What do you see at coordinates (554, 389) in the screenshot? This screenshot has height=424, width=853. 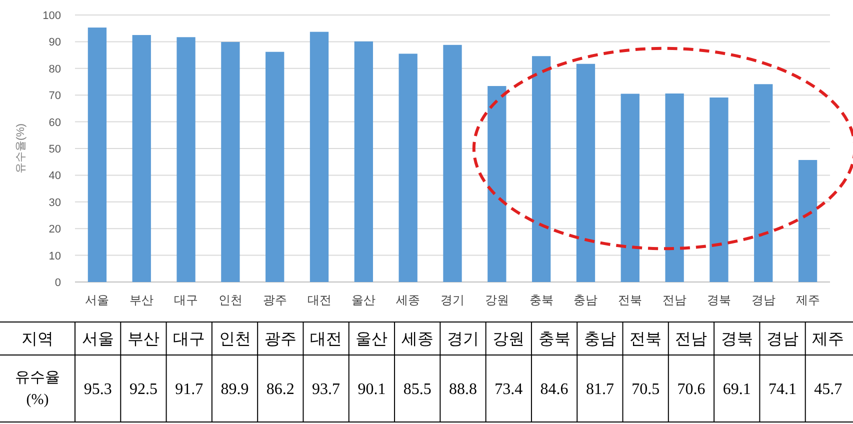 I see `data-label: 84.6` at bounding box center [554, 389].